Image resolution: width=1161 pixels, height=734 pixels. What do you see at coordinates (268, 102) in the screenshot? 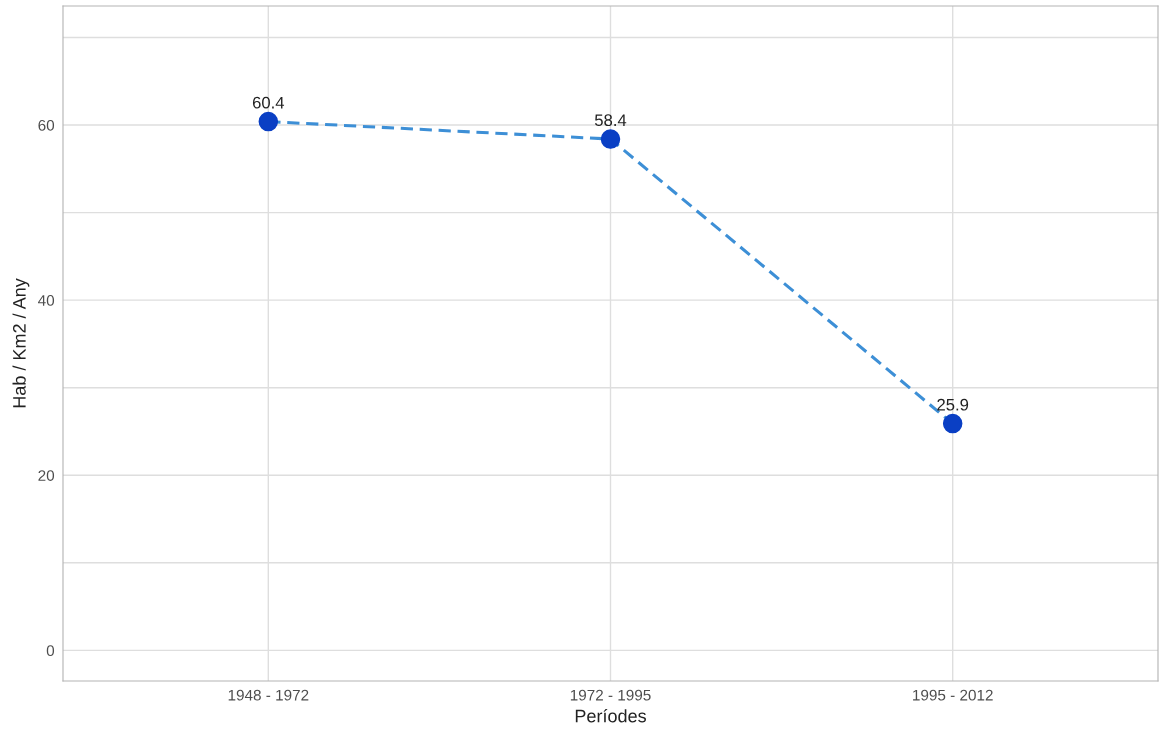
I see `data-label: 60.4` at bounding box center [268, 102].